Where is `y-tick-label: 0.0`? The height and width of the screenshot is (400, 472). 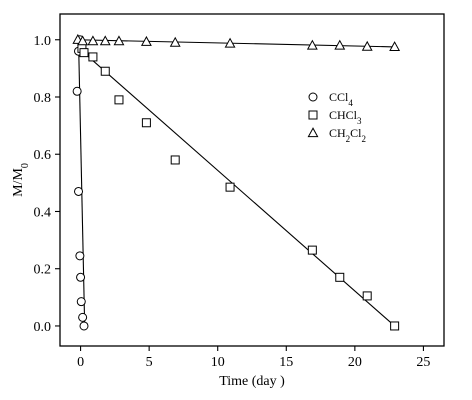
y-tick-label: 0.0 is located at coordinates (43, 327).